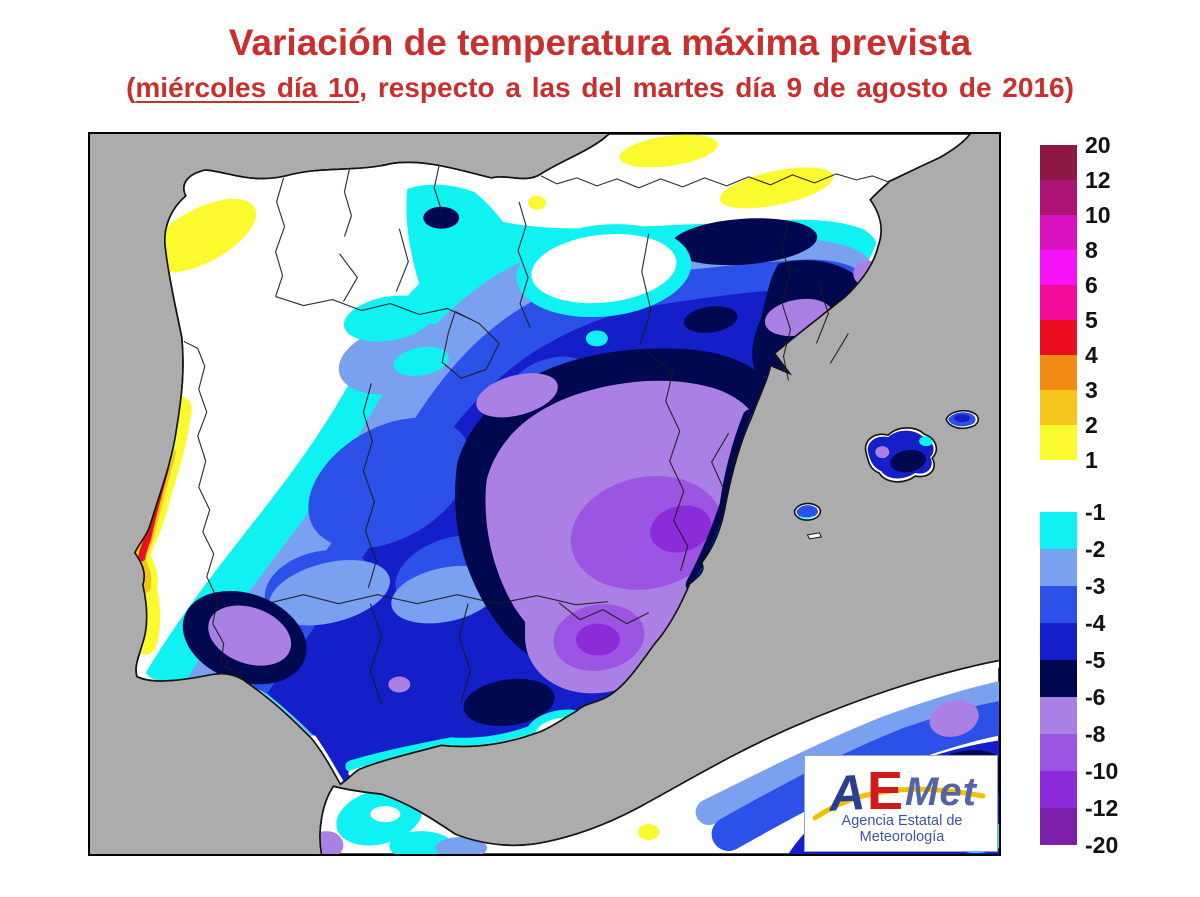 This screenshot has height=897, width=1200. Describe the element at coordinates (962, 418) in the screenshot. I see `menorca-core` at that location.